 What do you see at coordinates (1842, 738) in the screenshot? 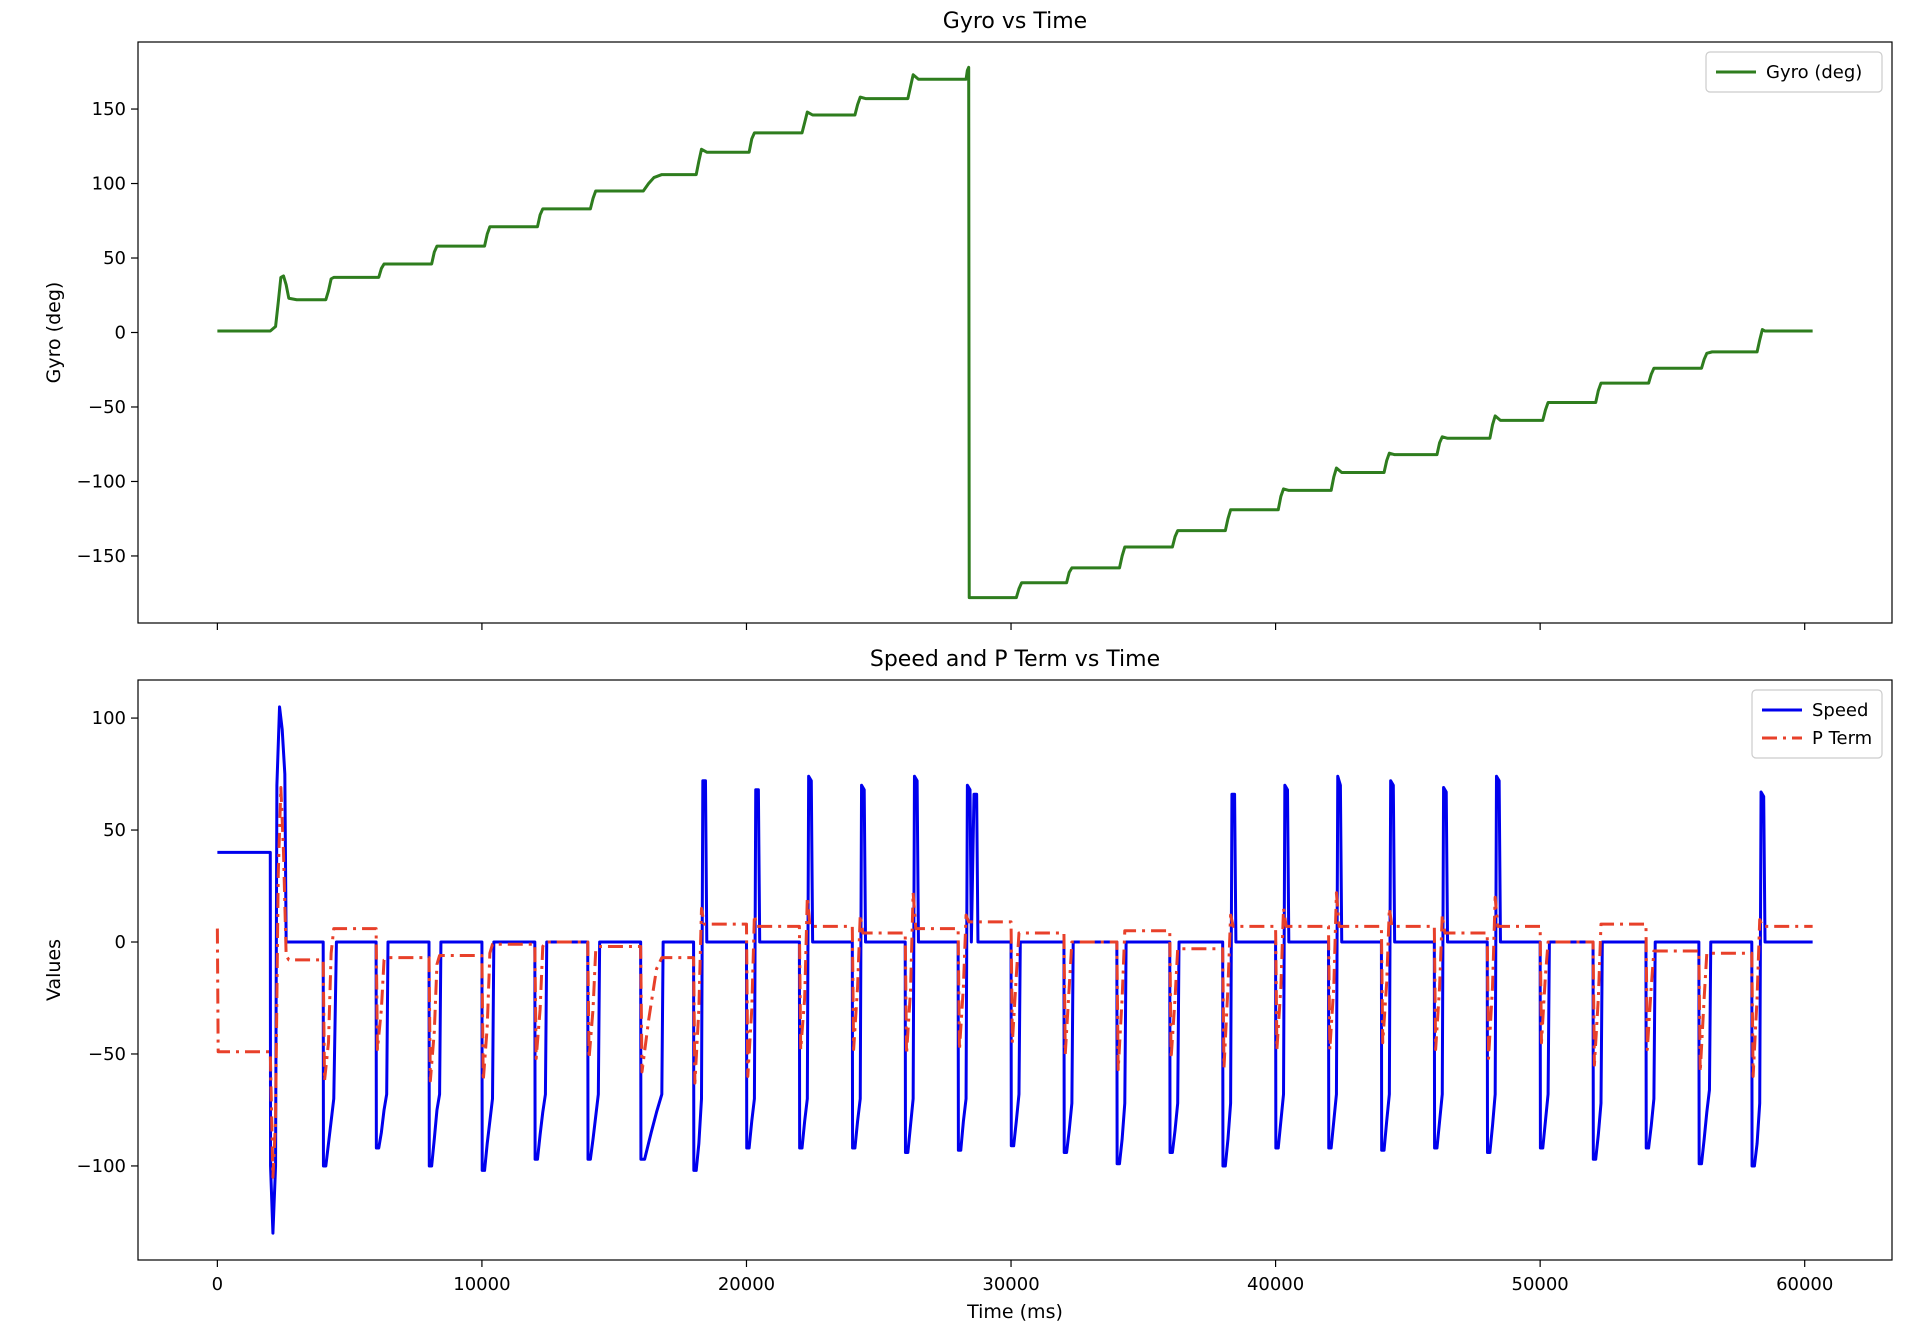
I see `legend-label: P Term` at bounding box center [1842, 738].